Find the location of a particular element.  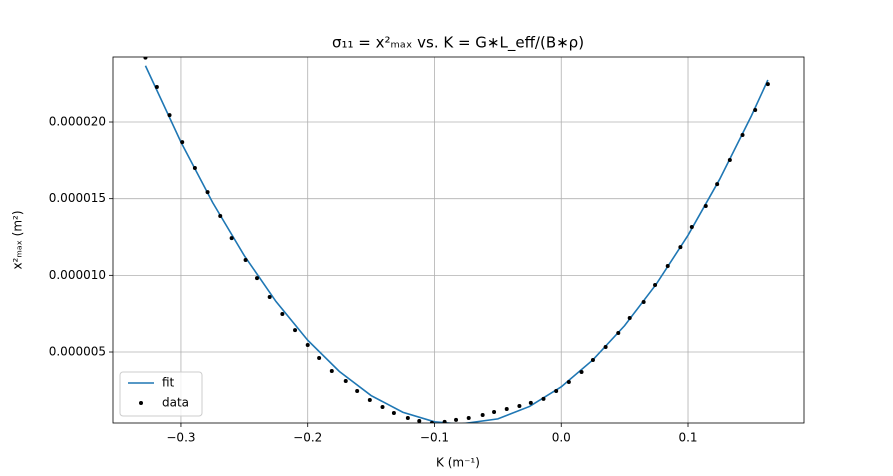

legend-label: data is located at coordinates (175, 403).